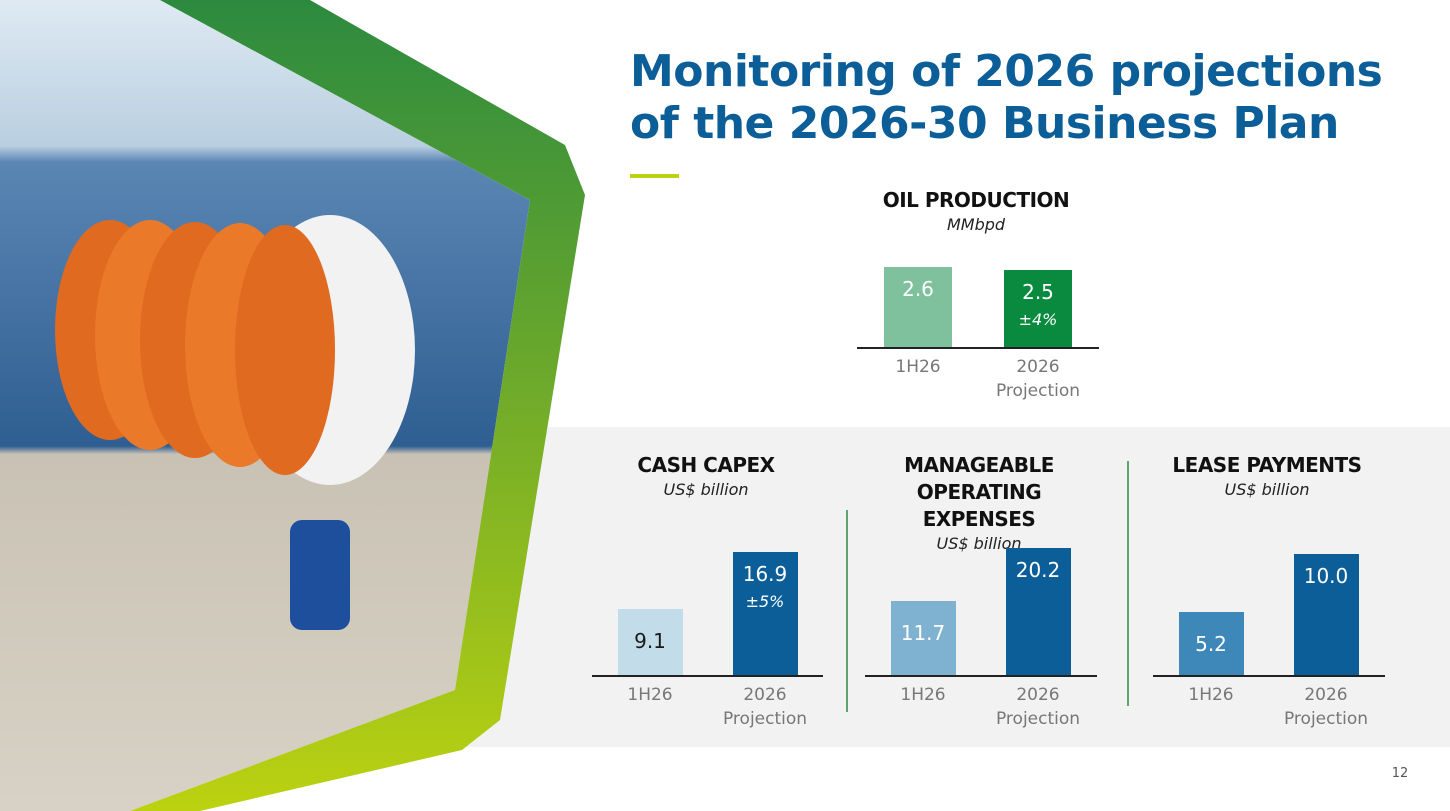 The image size is (1450, 811). What do you see at coordinates (1038, 570) in the screenshot?
I see `value-label: 20.2` at bounding box center [1038, 570].